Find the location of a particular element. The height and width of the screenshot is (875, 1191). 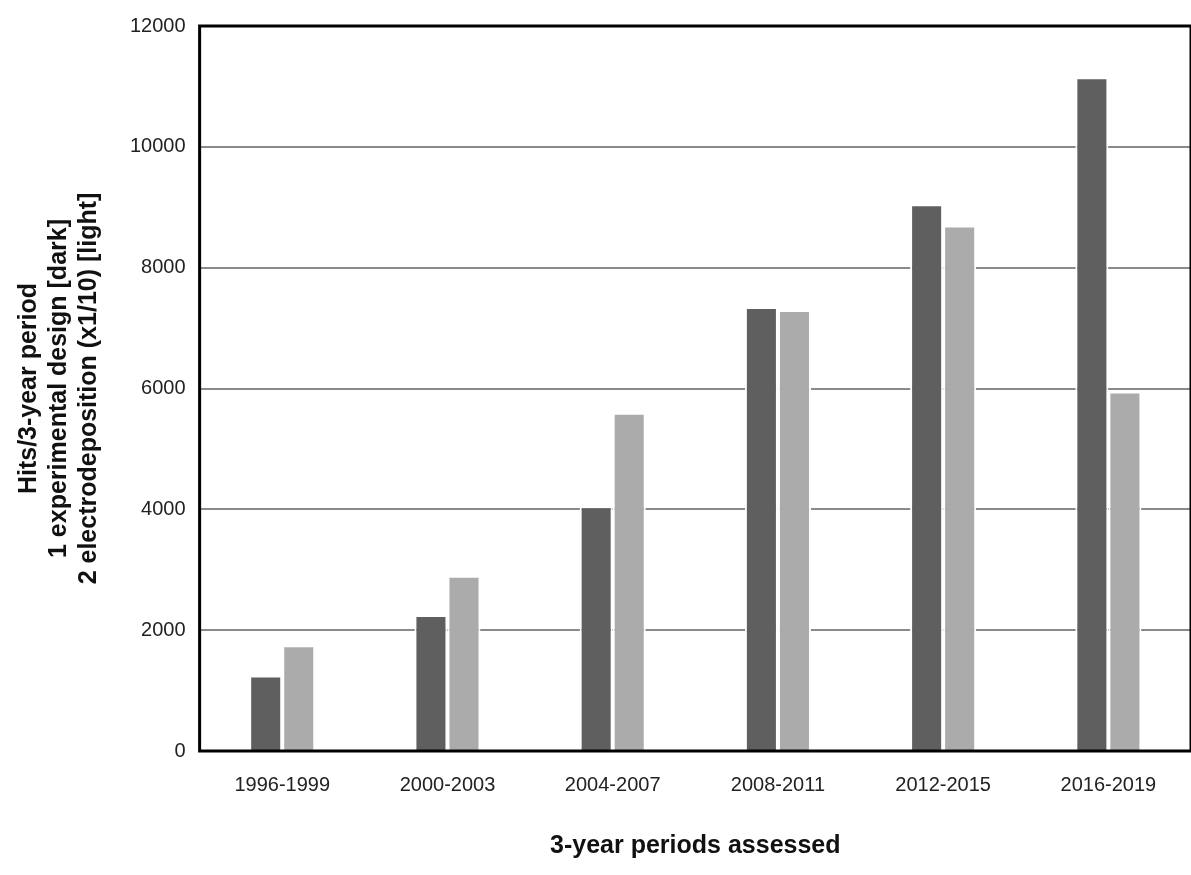

y-tick-label: 12000 is located at coordinates (157, 24).